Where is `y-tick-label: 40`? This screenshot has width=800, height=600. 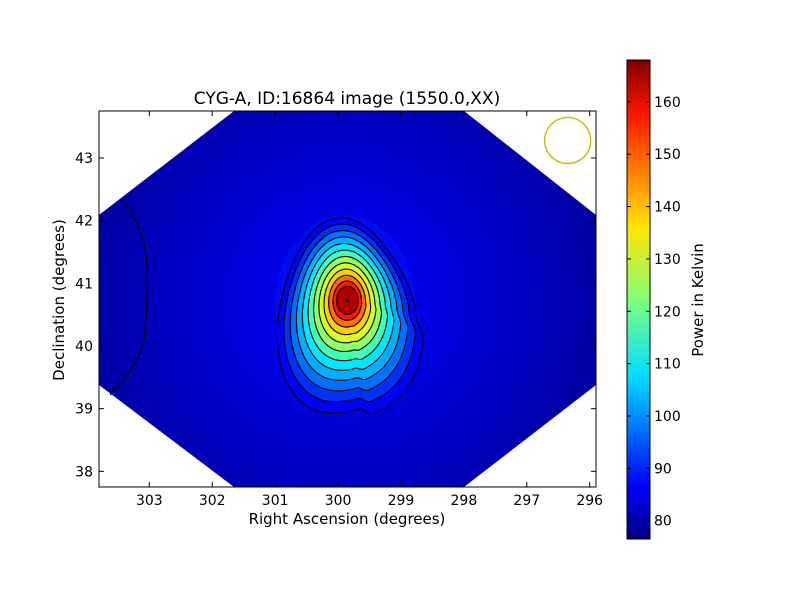 y-tick-label: 40 is located at coordinates (84, 347).